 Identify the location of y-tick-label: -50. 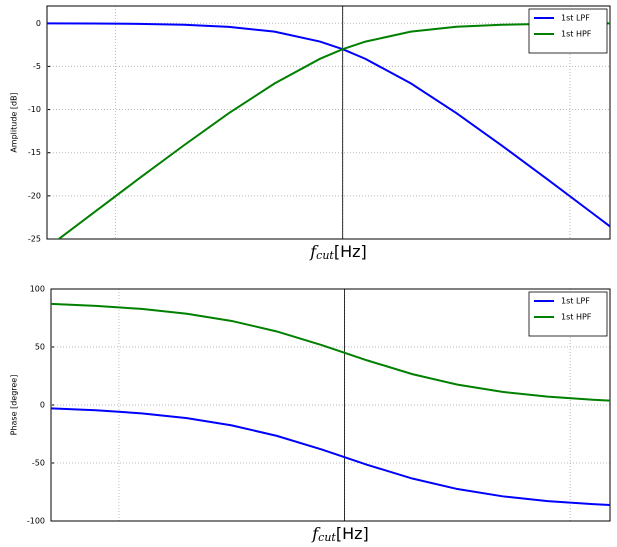
(38, 463).